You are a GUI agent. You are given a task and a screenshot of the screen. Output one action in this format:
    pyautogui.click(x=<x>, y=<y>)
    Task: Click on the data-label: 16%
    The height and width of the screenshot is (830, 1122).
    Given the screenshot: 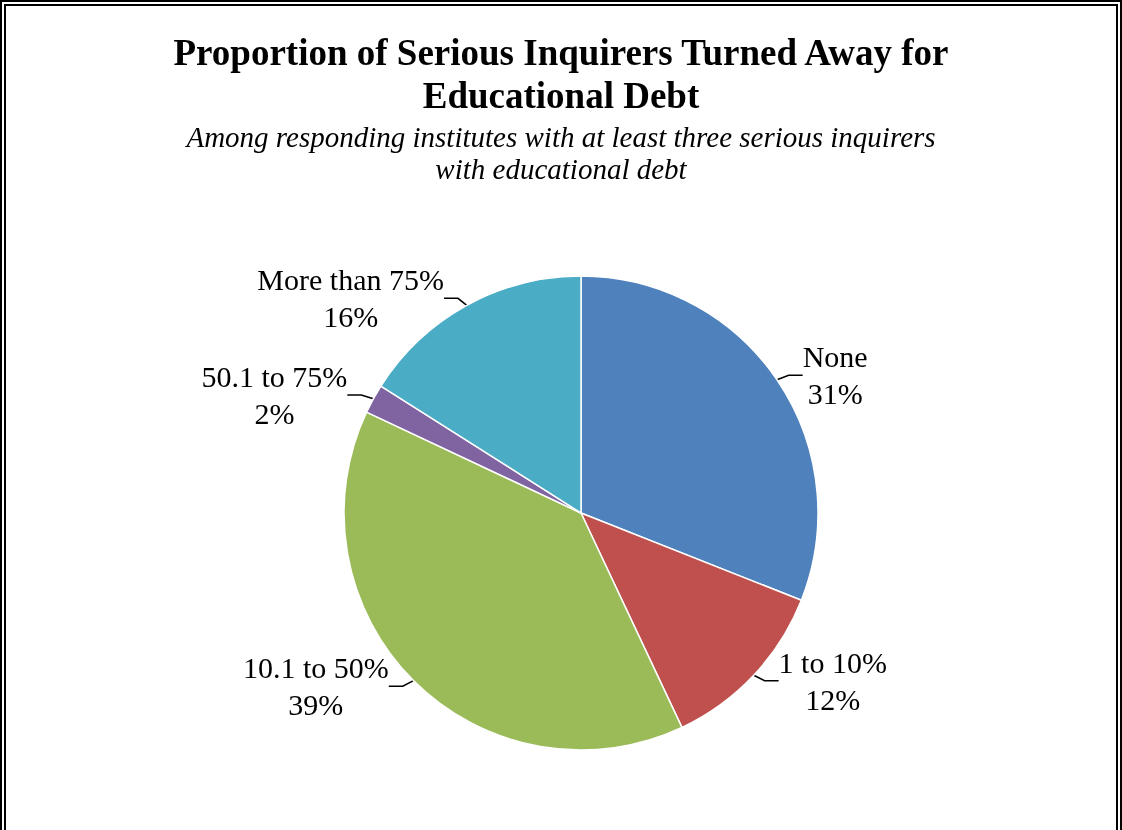 What is the action you would take?
    pyautogui.click(x=351, y=317)
    